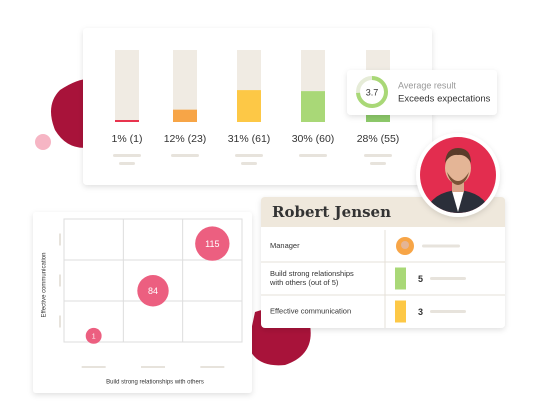 The height and width of the screenshot is (420, 550). What do you see at coordinates (45, 285) in the screenshot?
I see `y-axis-label: Effective communication` at bounding box center [45, 285].